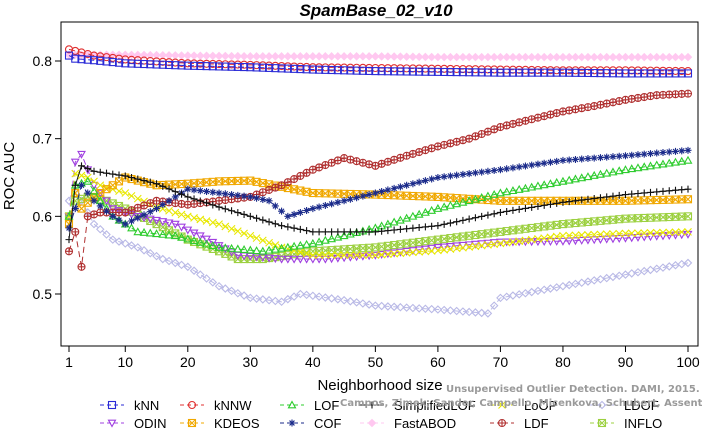  Describe the element at coordinates (188, 362) in the screenshot. I see `x-tick-label: 20` at that location.